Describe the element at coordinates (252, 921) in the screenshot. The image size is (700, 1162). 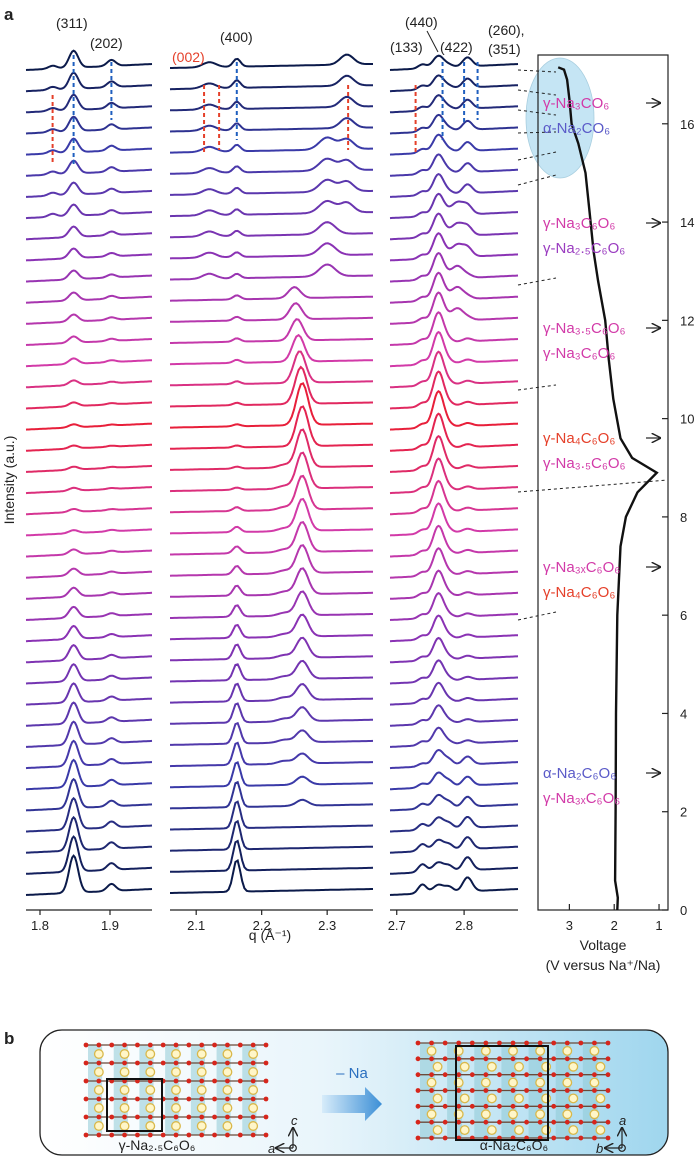
I see `xrd-ticks: 1.8 1.9 2.1 2.2 2.3 2.7 2.8` at that location.